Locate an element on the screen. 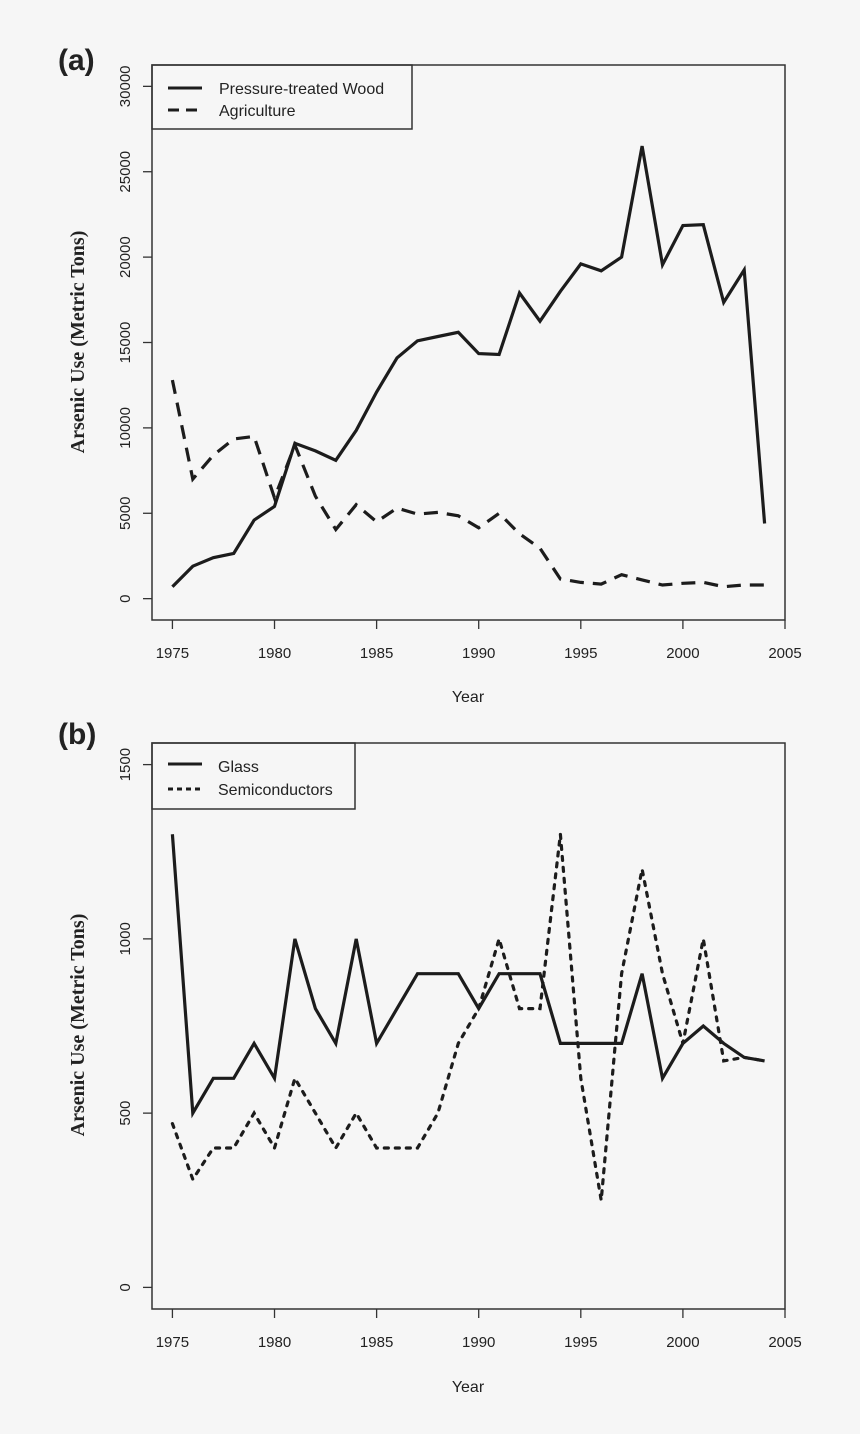  panel-a-x-tick-label: 2000 is located at coordinates (682, 653).